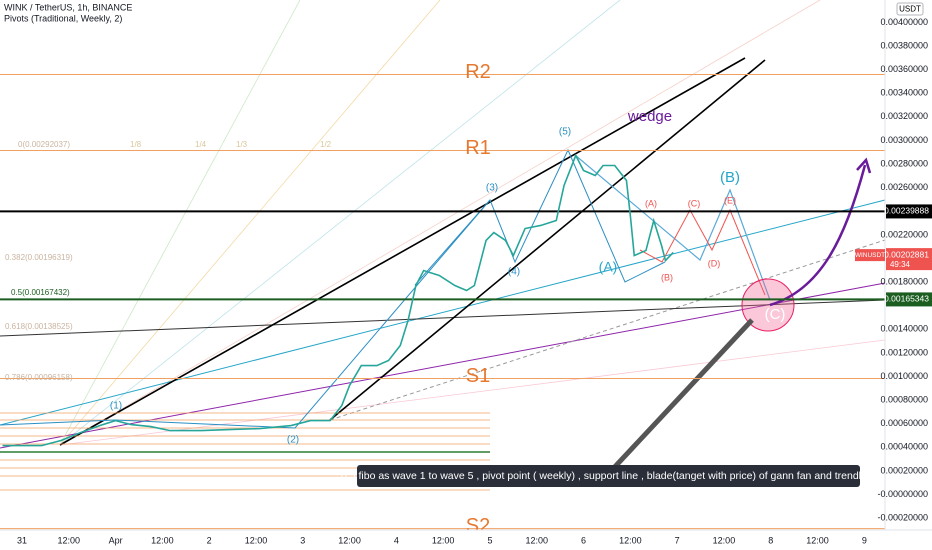 The image size is (932, 550). I want to click on pivot-label: R1, so click(478, 148).